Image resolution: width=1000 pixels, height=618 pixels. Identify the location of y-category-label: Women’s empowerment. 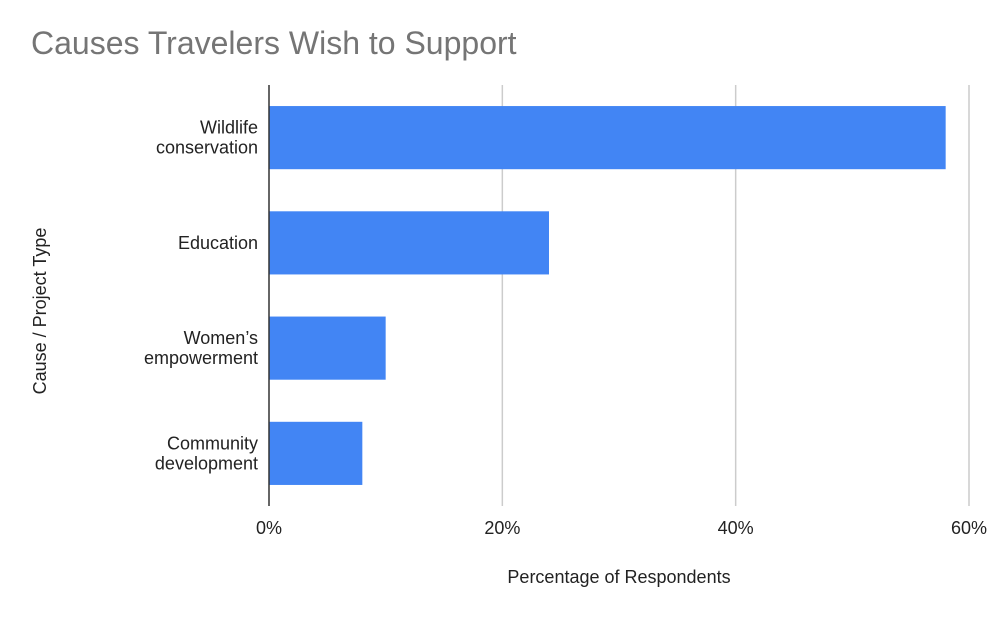
(201, 348).